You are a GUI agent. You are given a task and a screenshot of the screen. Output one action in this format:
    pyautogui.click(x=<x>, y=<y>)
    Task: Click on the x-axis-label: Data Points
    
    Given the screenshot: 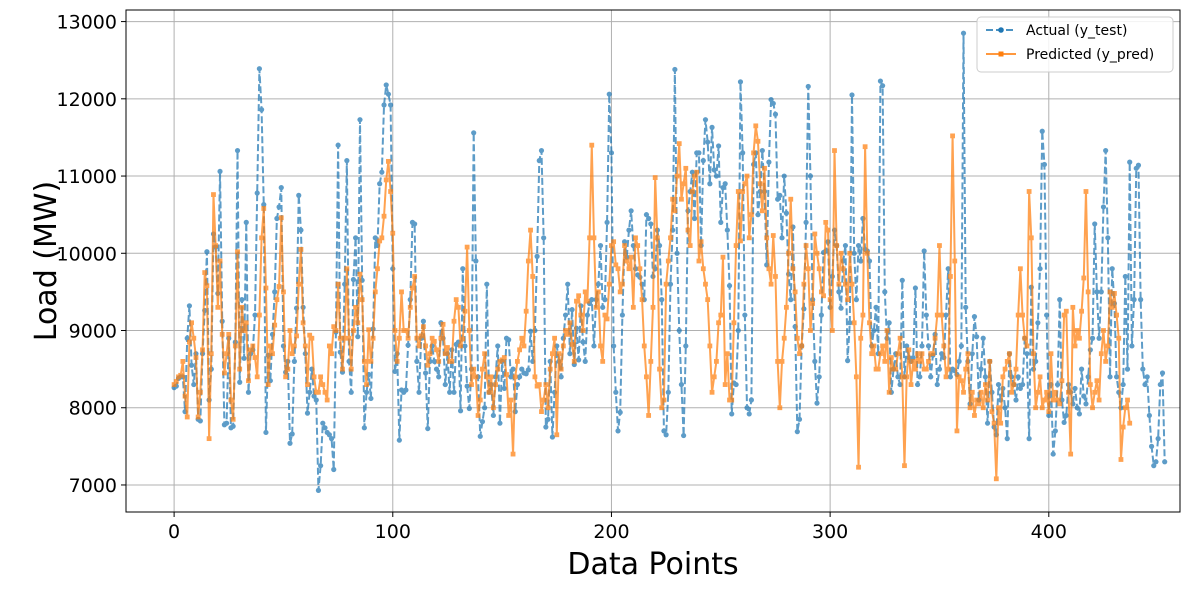 What is the action you would take?
    pyautogui.click(x=652, y=564)
    